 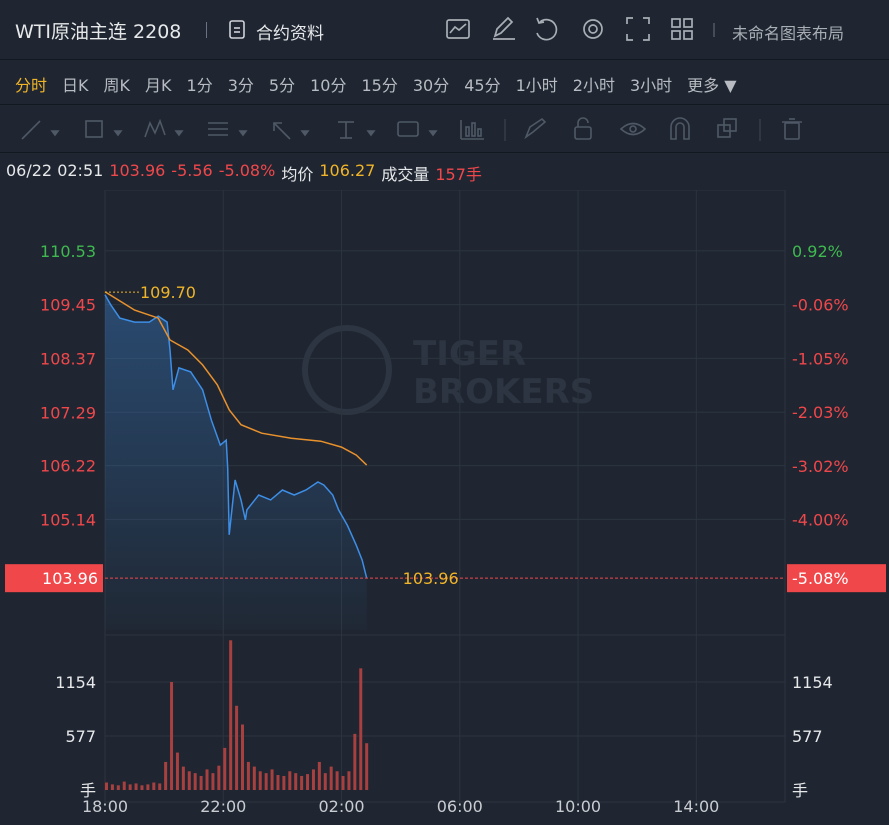 What do you see at coordinates (460, 806) in the screenshot?
I see `x-tick-label: 06:00` at bounding box center [460, 806].